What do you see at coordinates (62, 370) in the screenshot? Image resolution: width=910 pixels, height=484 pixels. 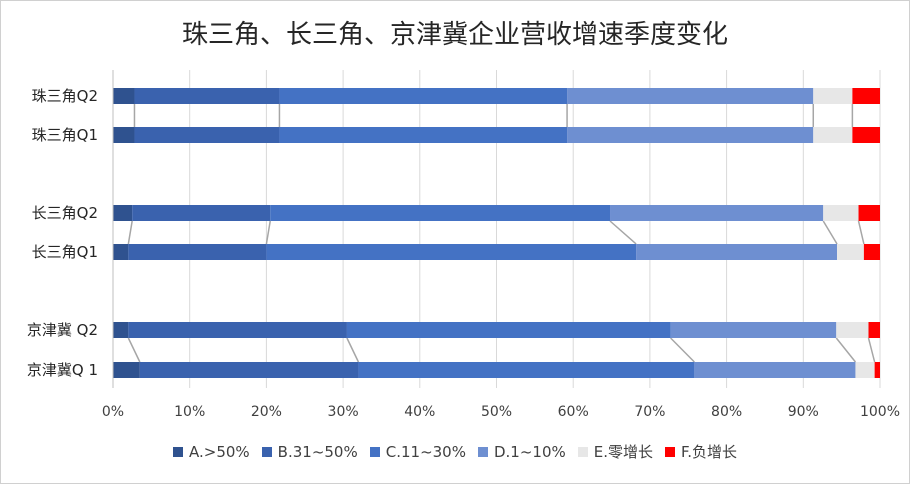 I see `category-label: 京津冀Q 1` at bounding box center [62, 370].